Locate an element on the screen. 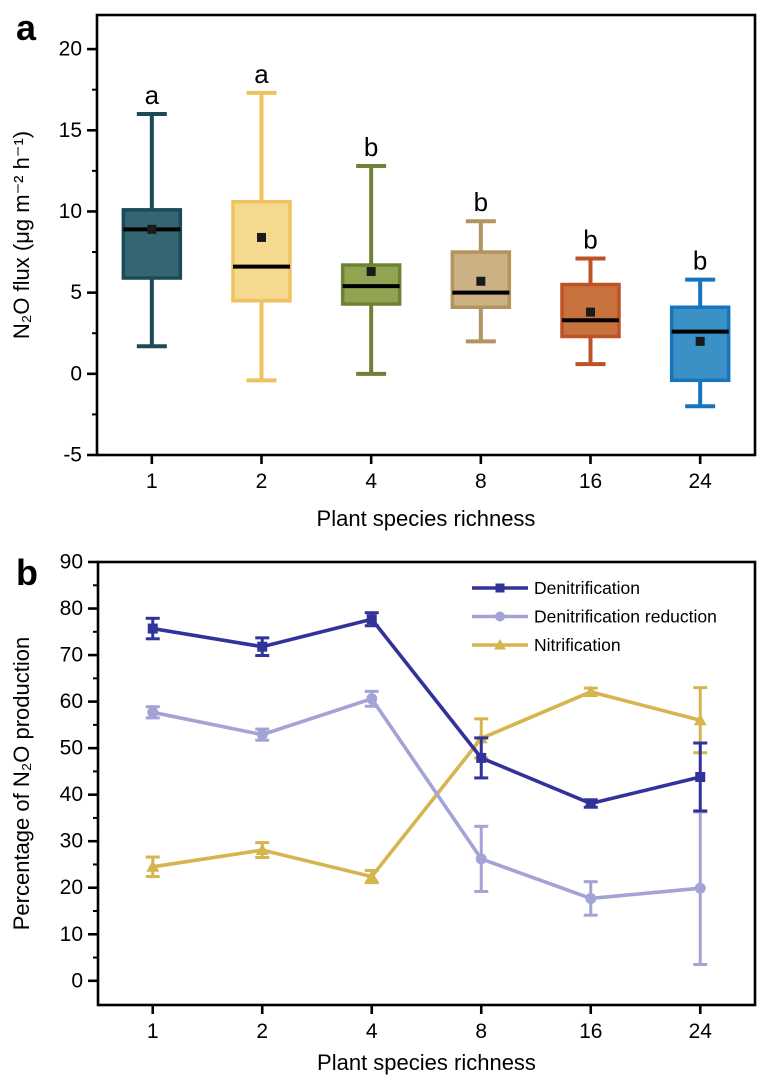 The height and width of the screenshot is (1082, 769). y-tick-label: 5 is located at coordinates (76, 292).